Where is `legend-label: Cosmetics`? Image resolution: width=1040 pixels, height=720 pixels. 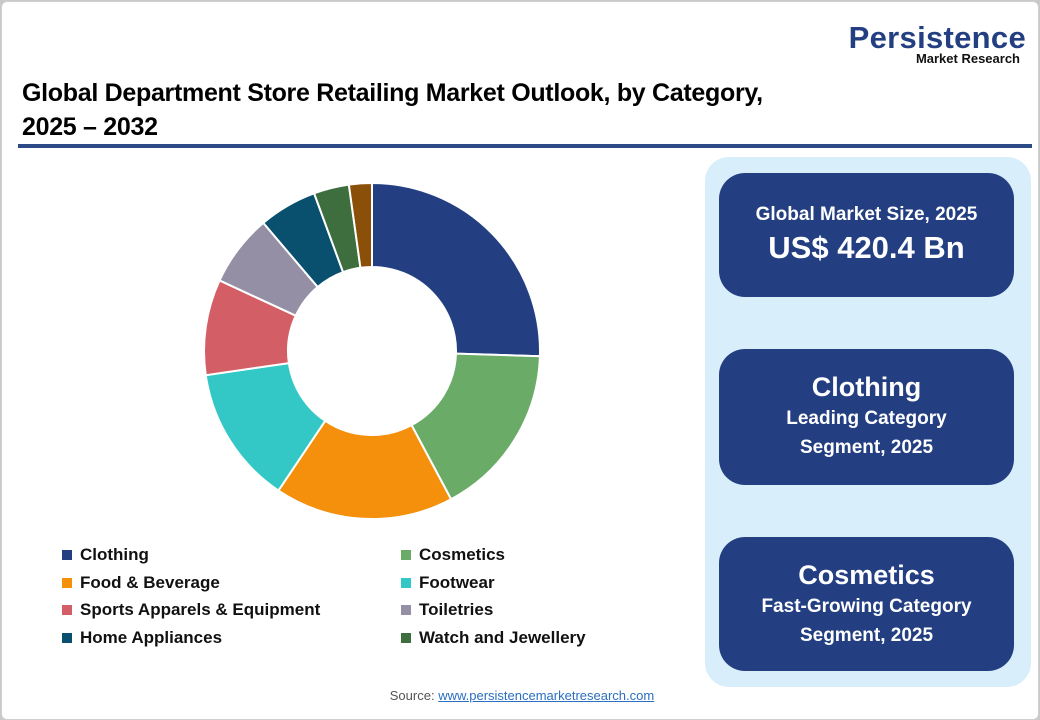
legend-label: Cosmetics is located at coordinates (462, 554).